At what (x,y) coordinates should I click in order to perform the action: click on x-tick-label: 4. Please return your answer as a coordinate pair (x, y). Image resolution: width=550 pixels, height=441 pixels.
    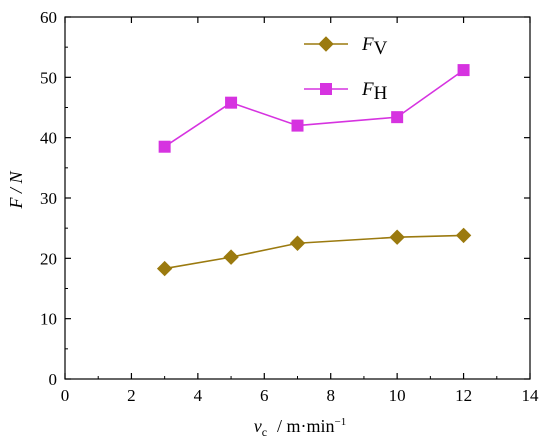
    Looking at the image, I should click on (198, 395).